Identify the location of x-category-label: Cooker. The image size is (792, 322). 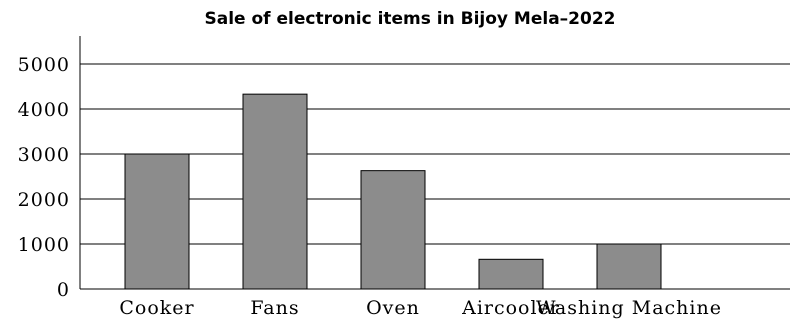
(156, 308).